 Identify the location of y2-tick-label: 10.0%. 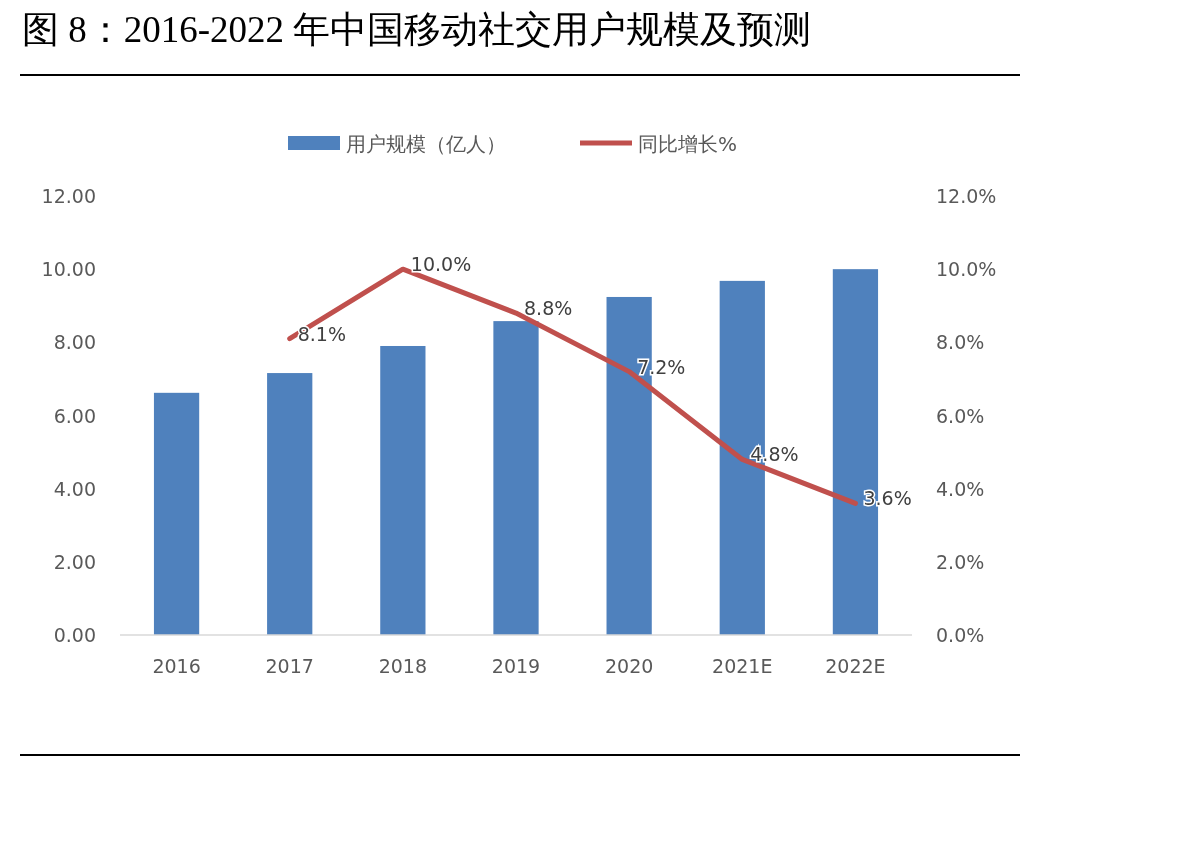
(966, 269).